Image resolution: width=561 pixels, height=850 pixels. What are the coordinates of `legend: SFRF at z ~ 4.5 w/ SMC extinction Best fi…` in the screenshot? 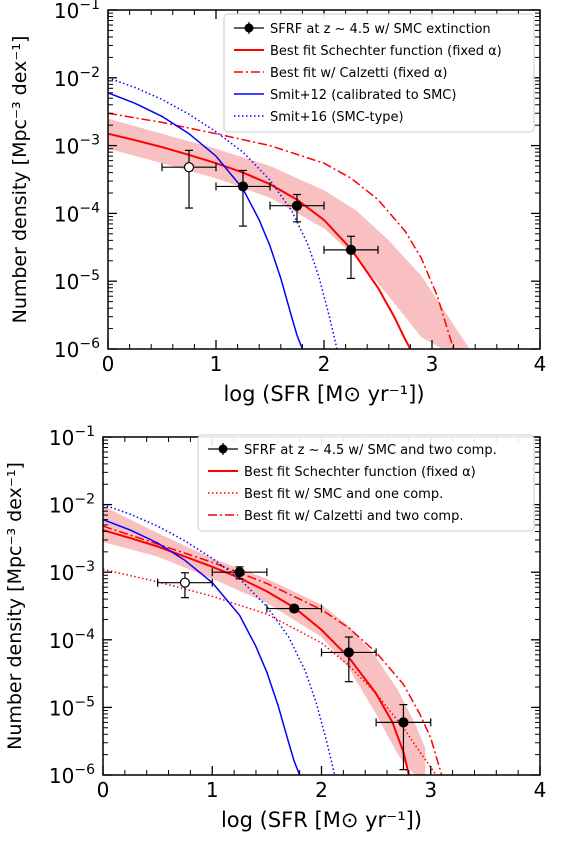 It's located at (379, 73).